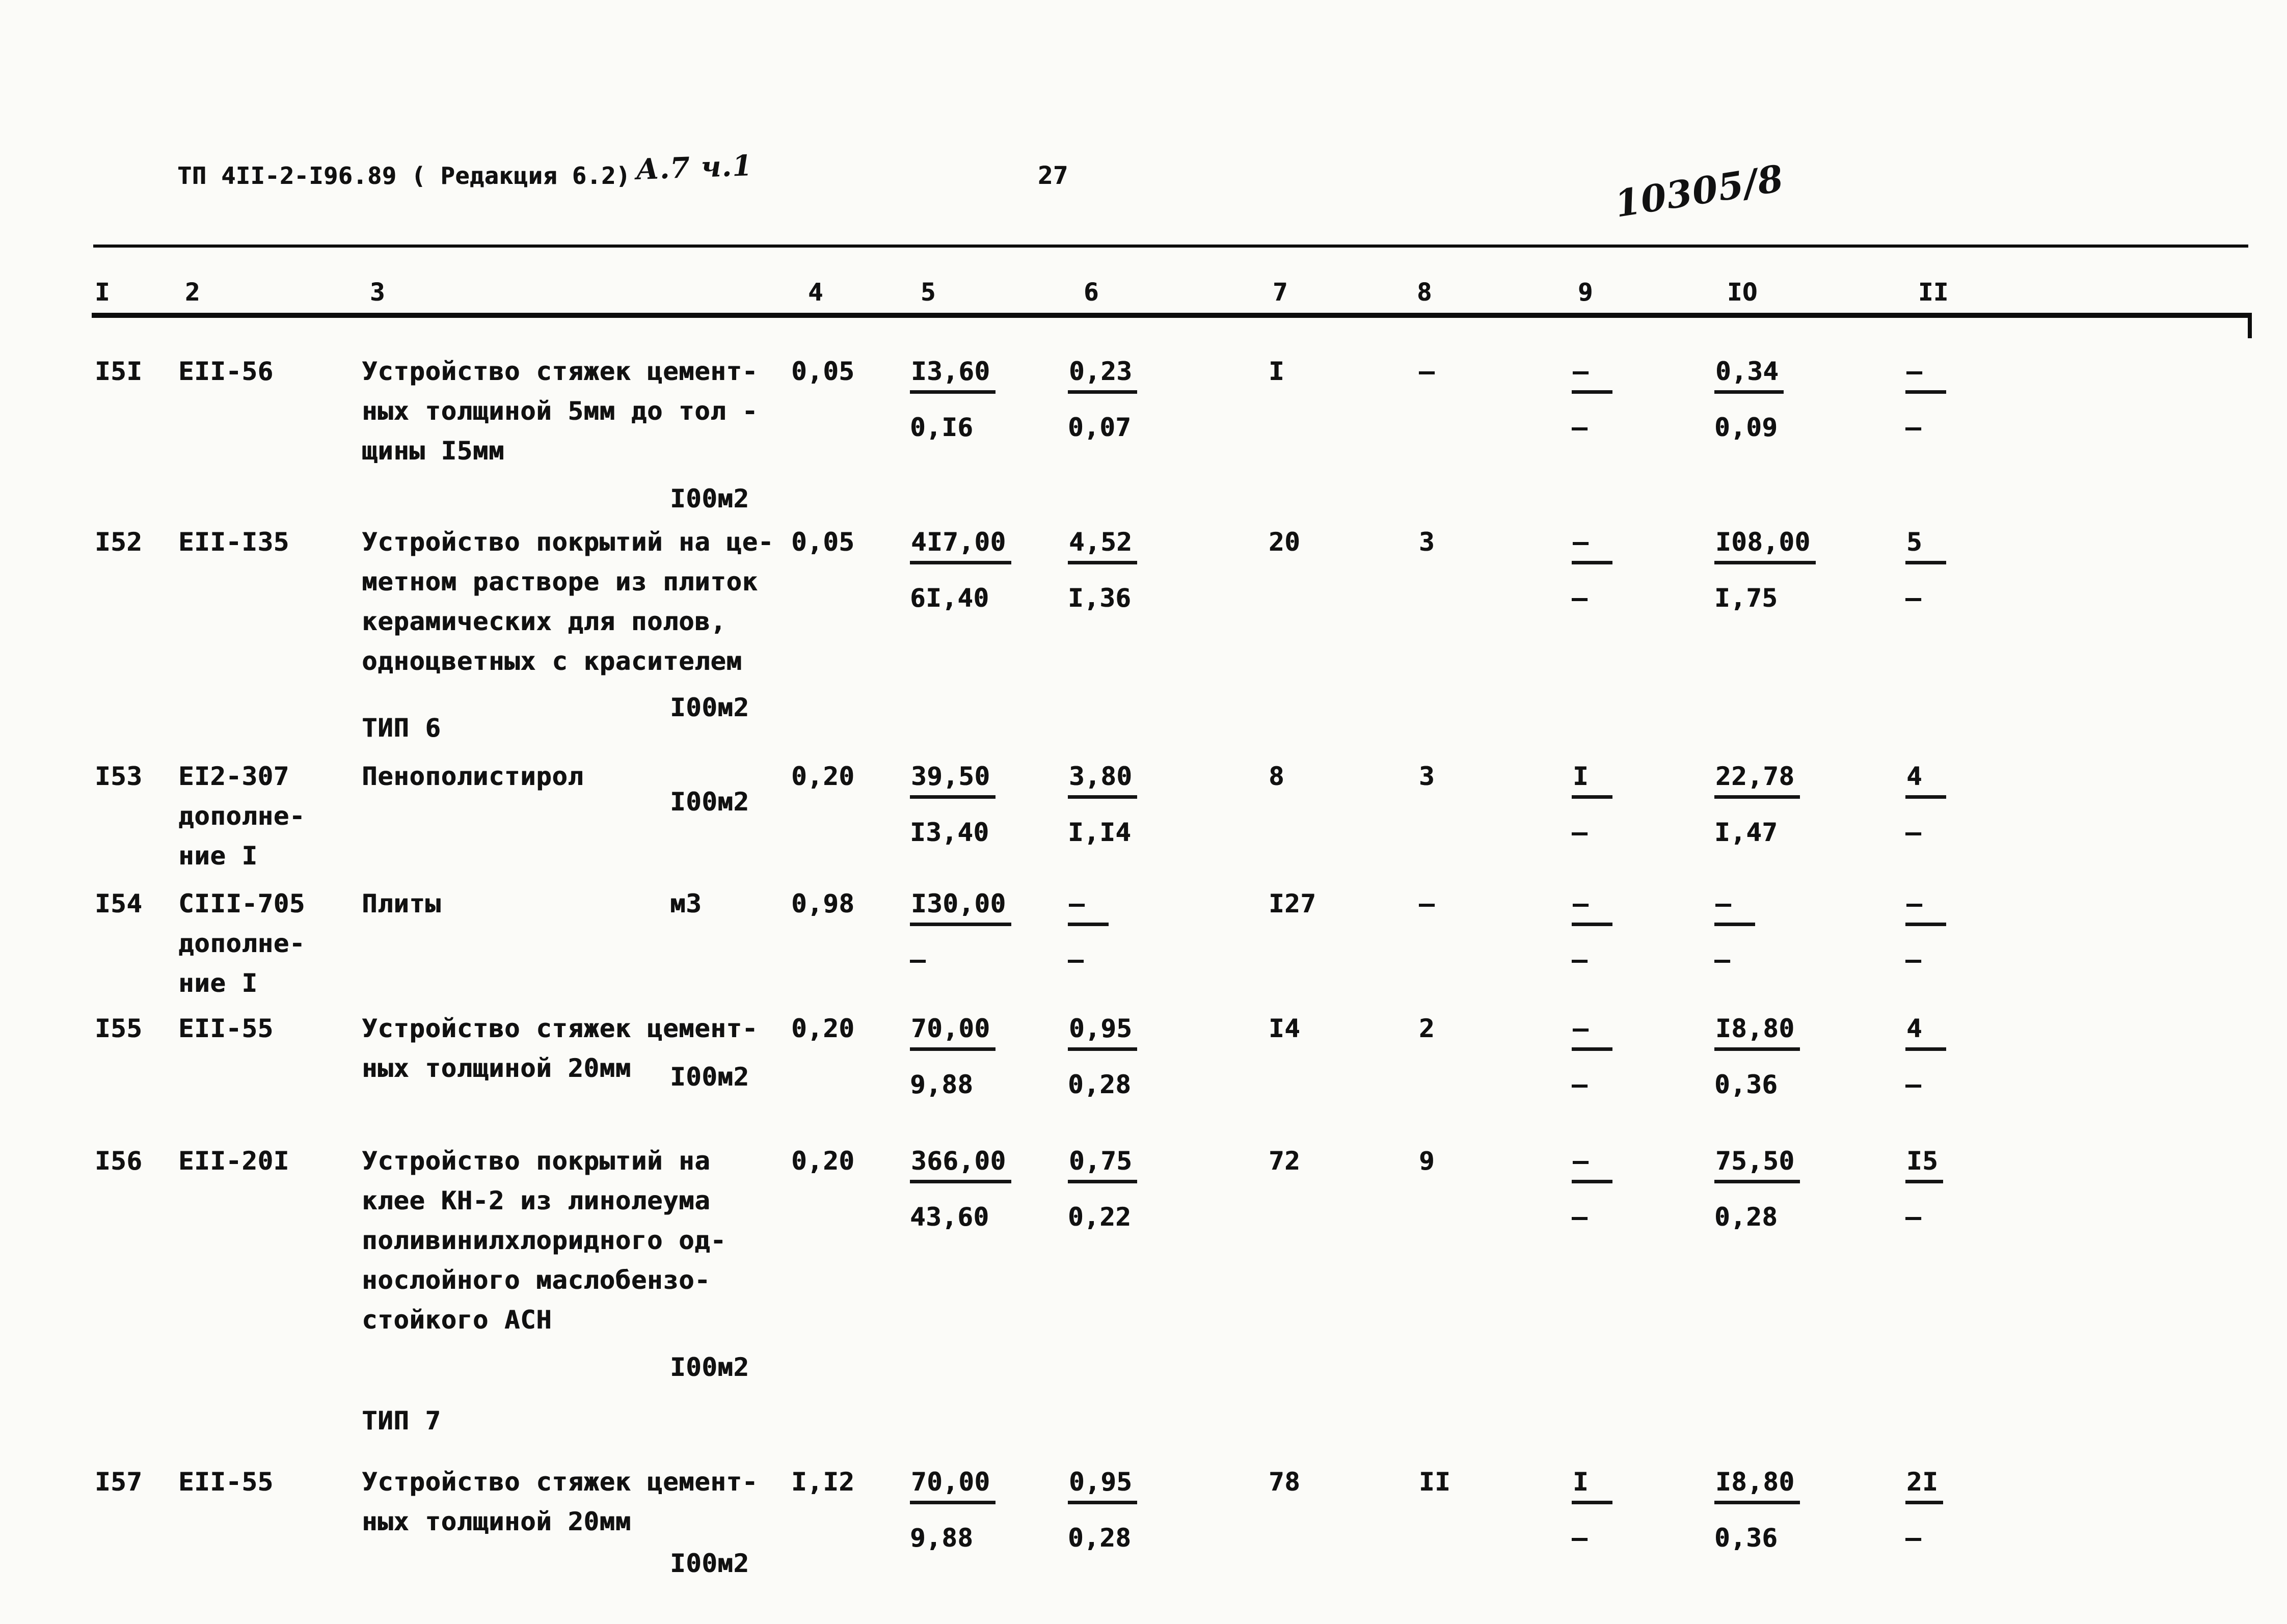 The width and height of the screenshot is (2287, 1624). I want to click on col5-denominator: –, so click(918, 960).